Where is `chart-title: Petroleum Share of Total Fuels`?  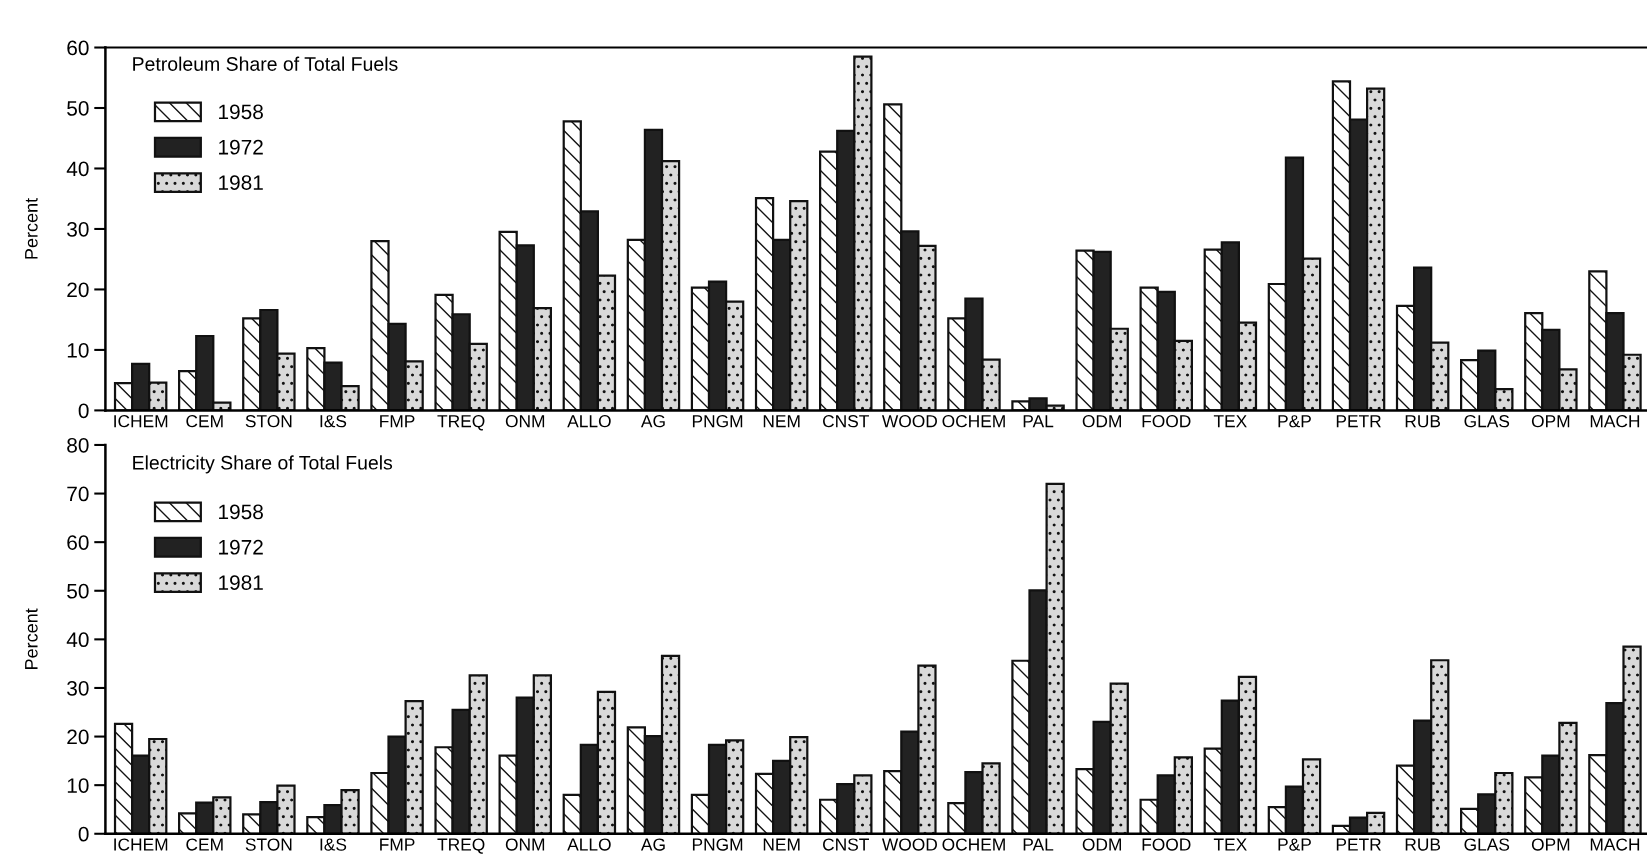
chart-title: Petroleum Share of Total Fuels is located at coordinates (265, 63).